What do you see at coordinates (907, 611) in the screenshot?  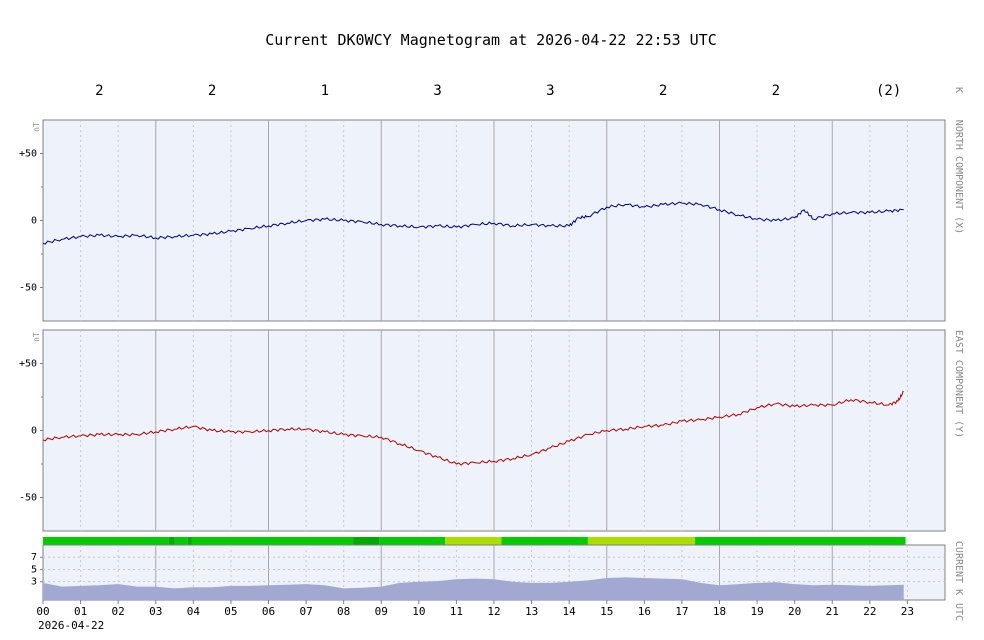 I see `x-tick-label: 23` at bounding box center [907, 611].